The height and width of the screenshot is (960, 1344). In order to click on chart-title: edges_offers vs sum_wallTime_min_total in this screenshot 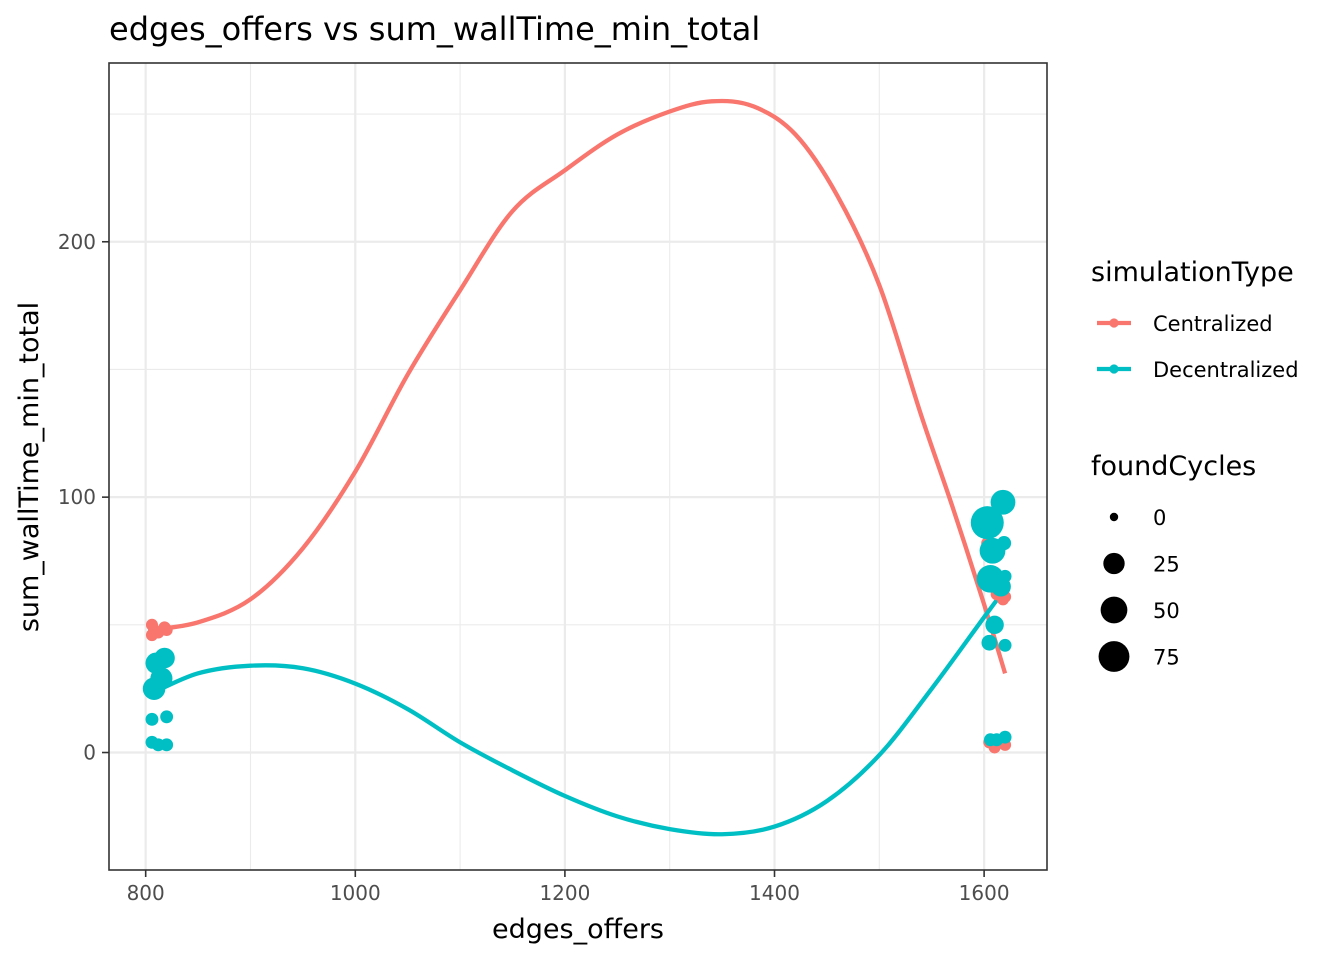, I will do `click(434, 29)`.